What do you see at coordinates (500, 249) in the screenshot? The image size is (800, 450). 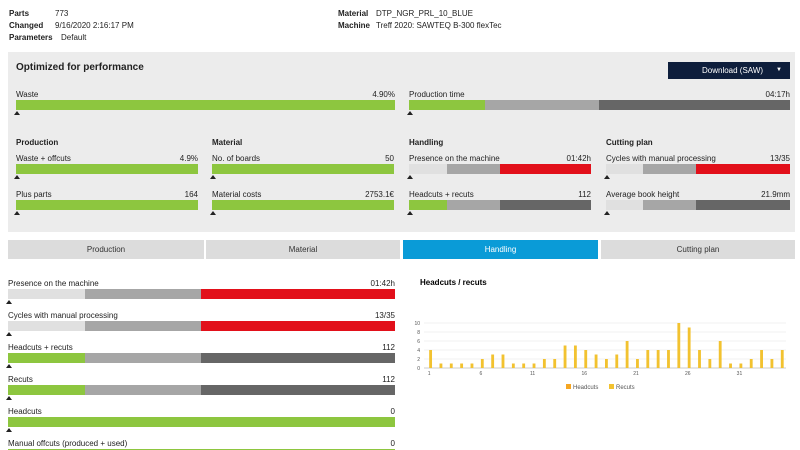 I see `tab: Handling` at bounding box center [500, 249].